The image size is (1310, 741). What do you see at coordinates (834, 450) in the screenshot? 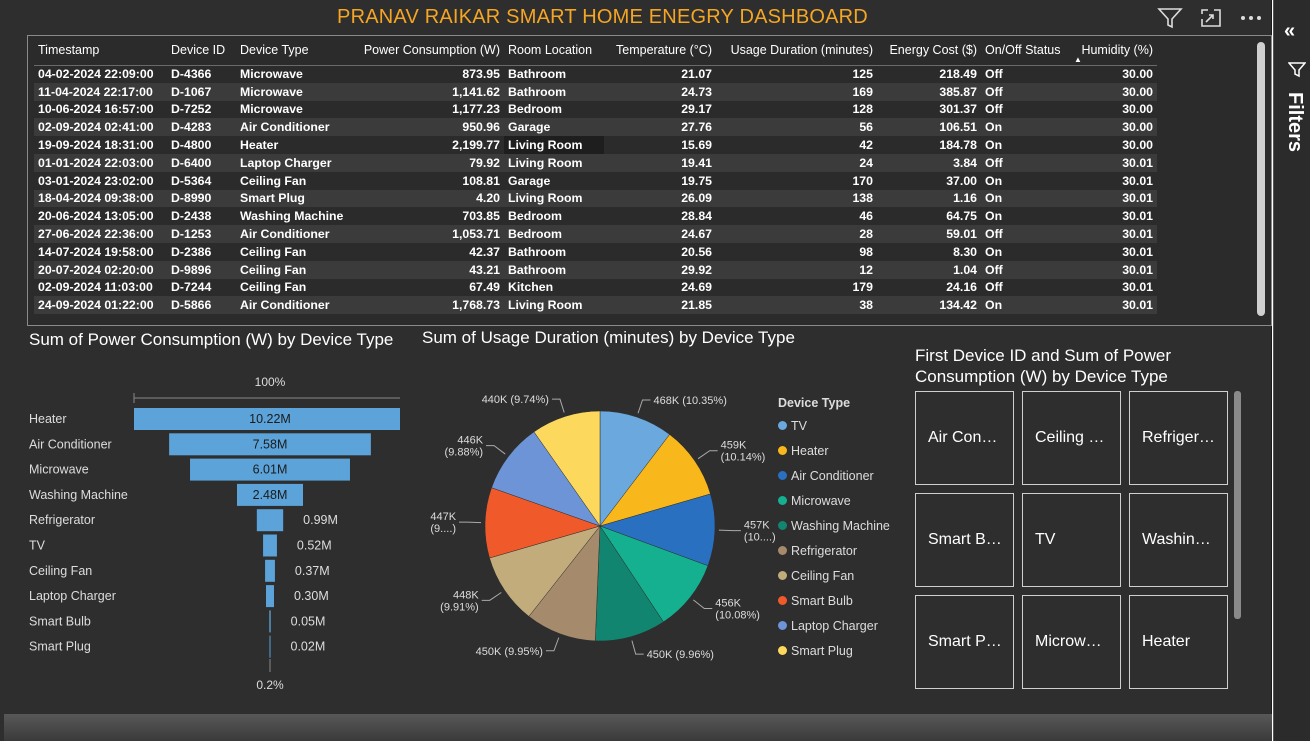
I see `legend-item: Heater` at bounding box center [834, 450].